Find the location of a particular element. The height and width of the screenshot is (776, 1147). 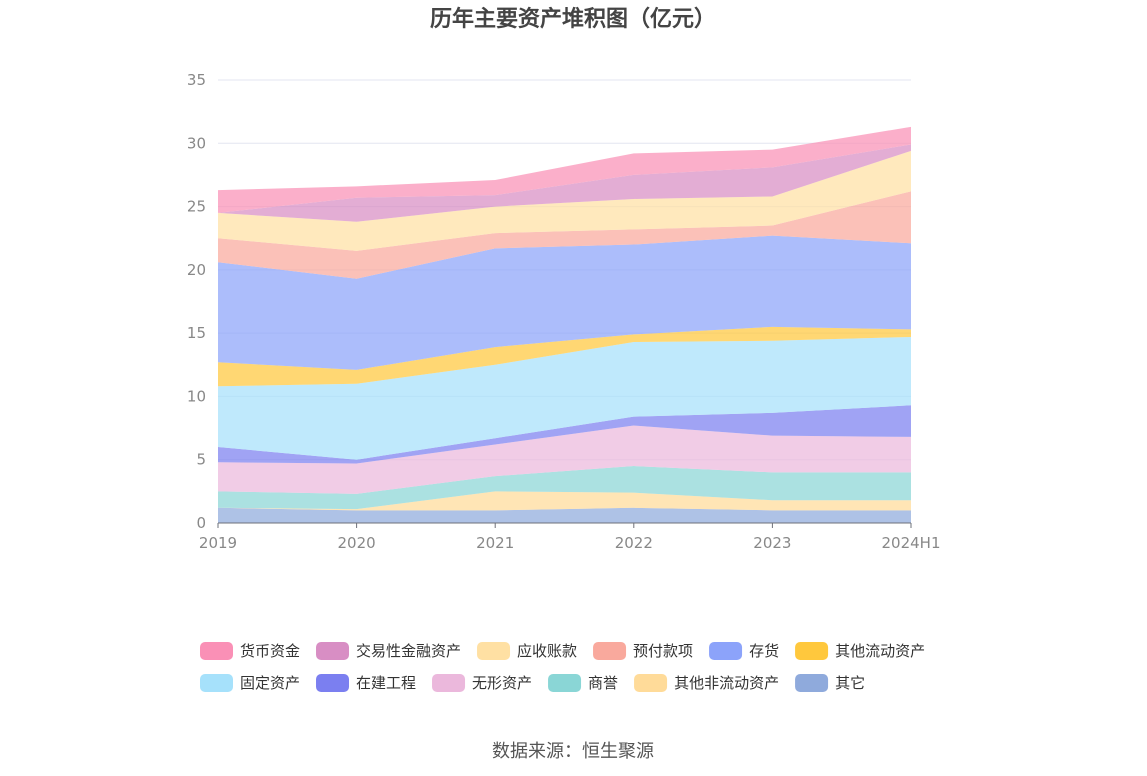

y-tick-label: 10 is located at coordinates (196, 396).